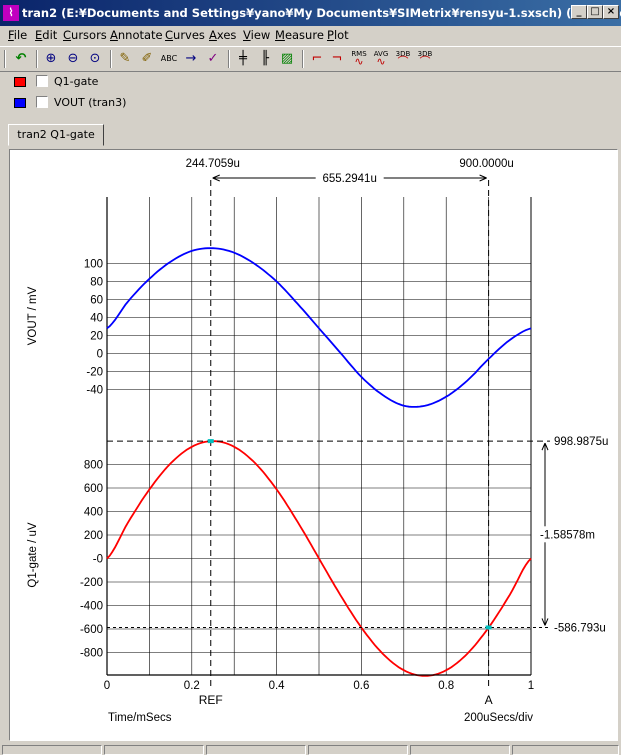 Image resolution: width=621 pixels, height=755 pixels. What do you see at coordinates (46, 35) in the screenshot?
I see `menu-edit: Edit` at bounding box center [46, 35].